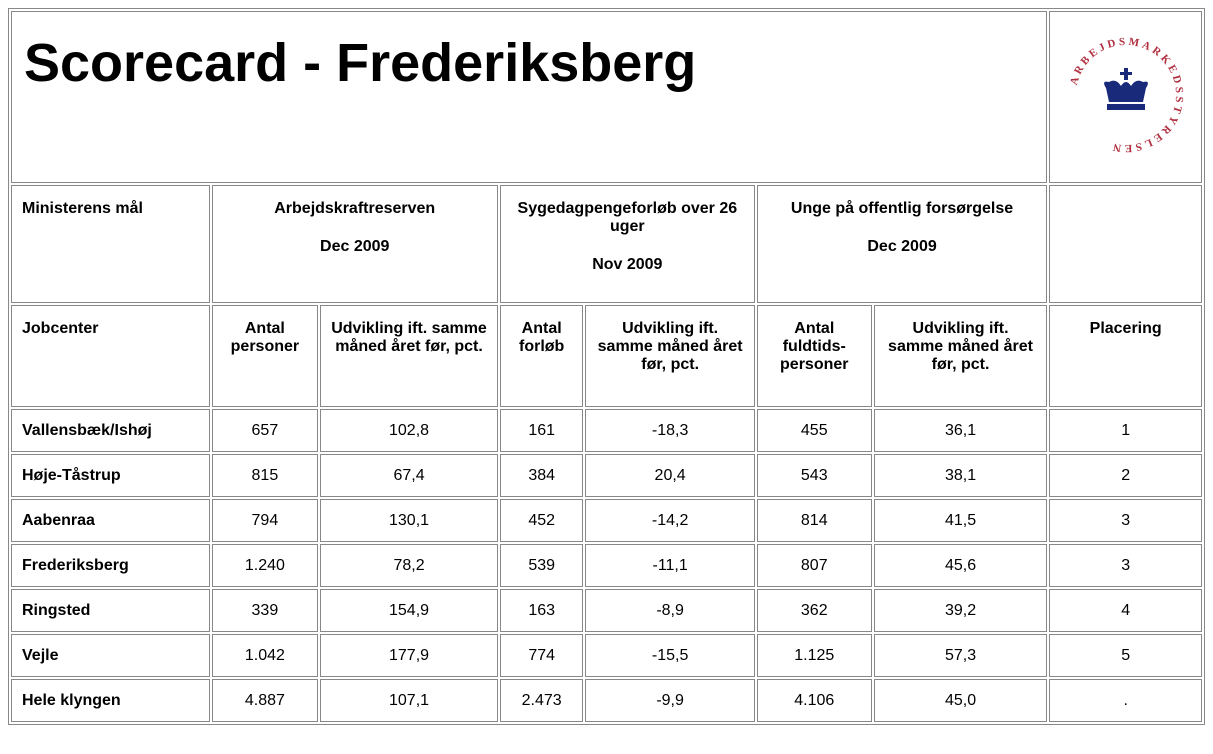 The image size is (1213, 754). What do you see at coordinates (1125, 356) in the screenshot?
I see `column-header: Placering` at bounding box center [1125, 356].